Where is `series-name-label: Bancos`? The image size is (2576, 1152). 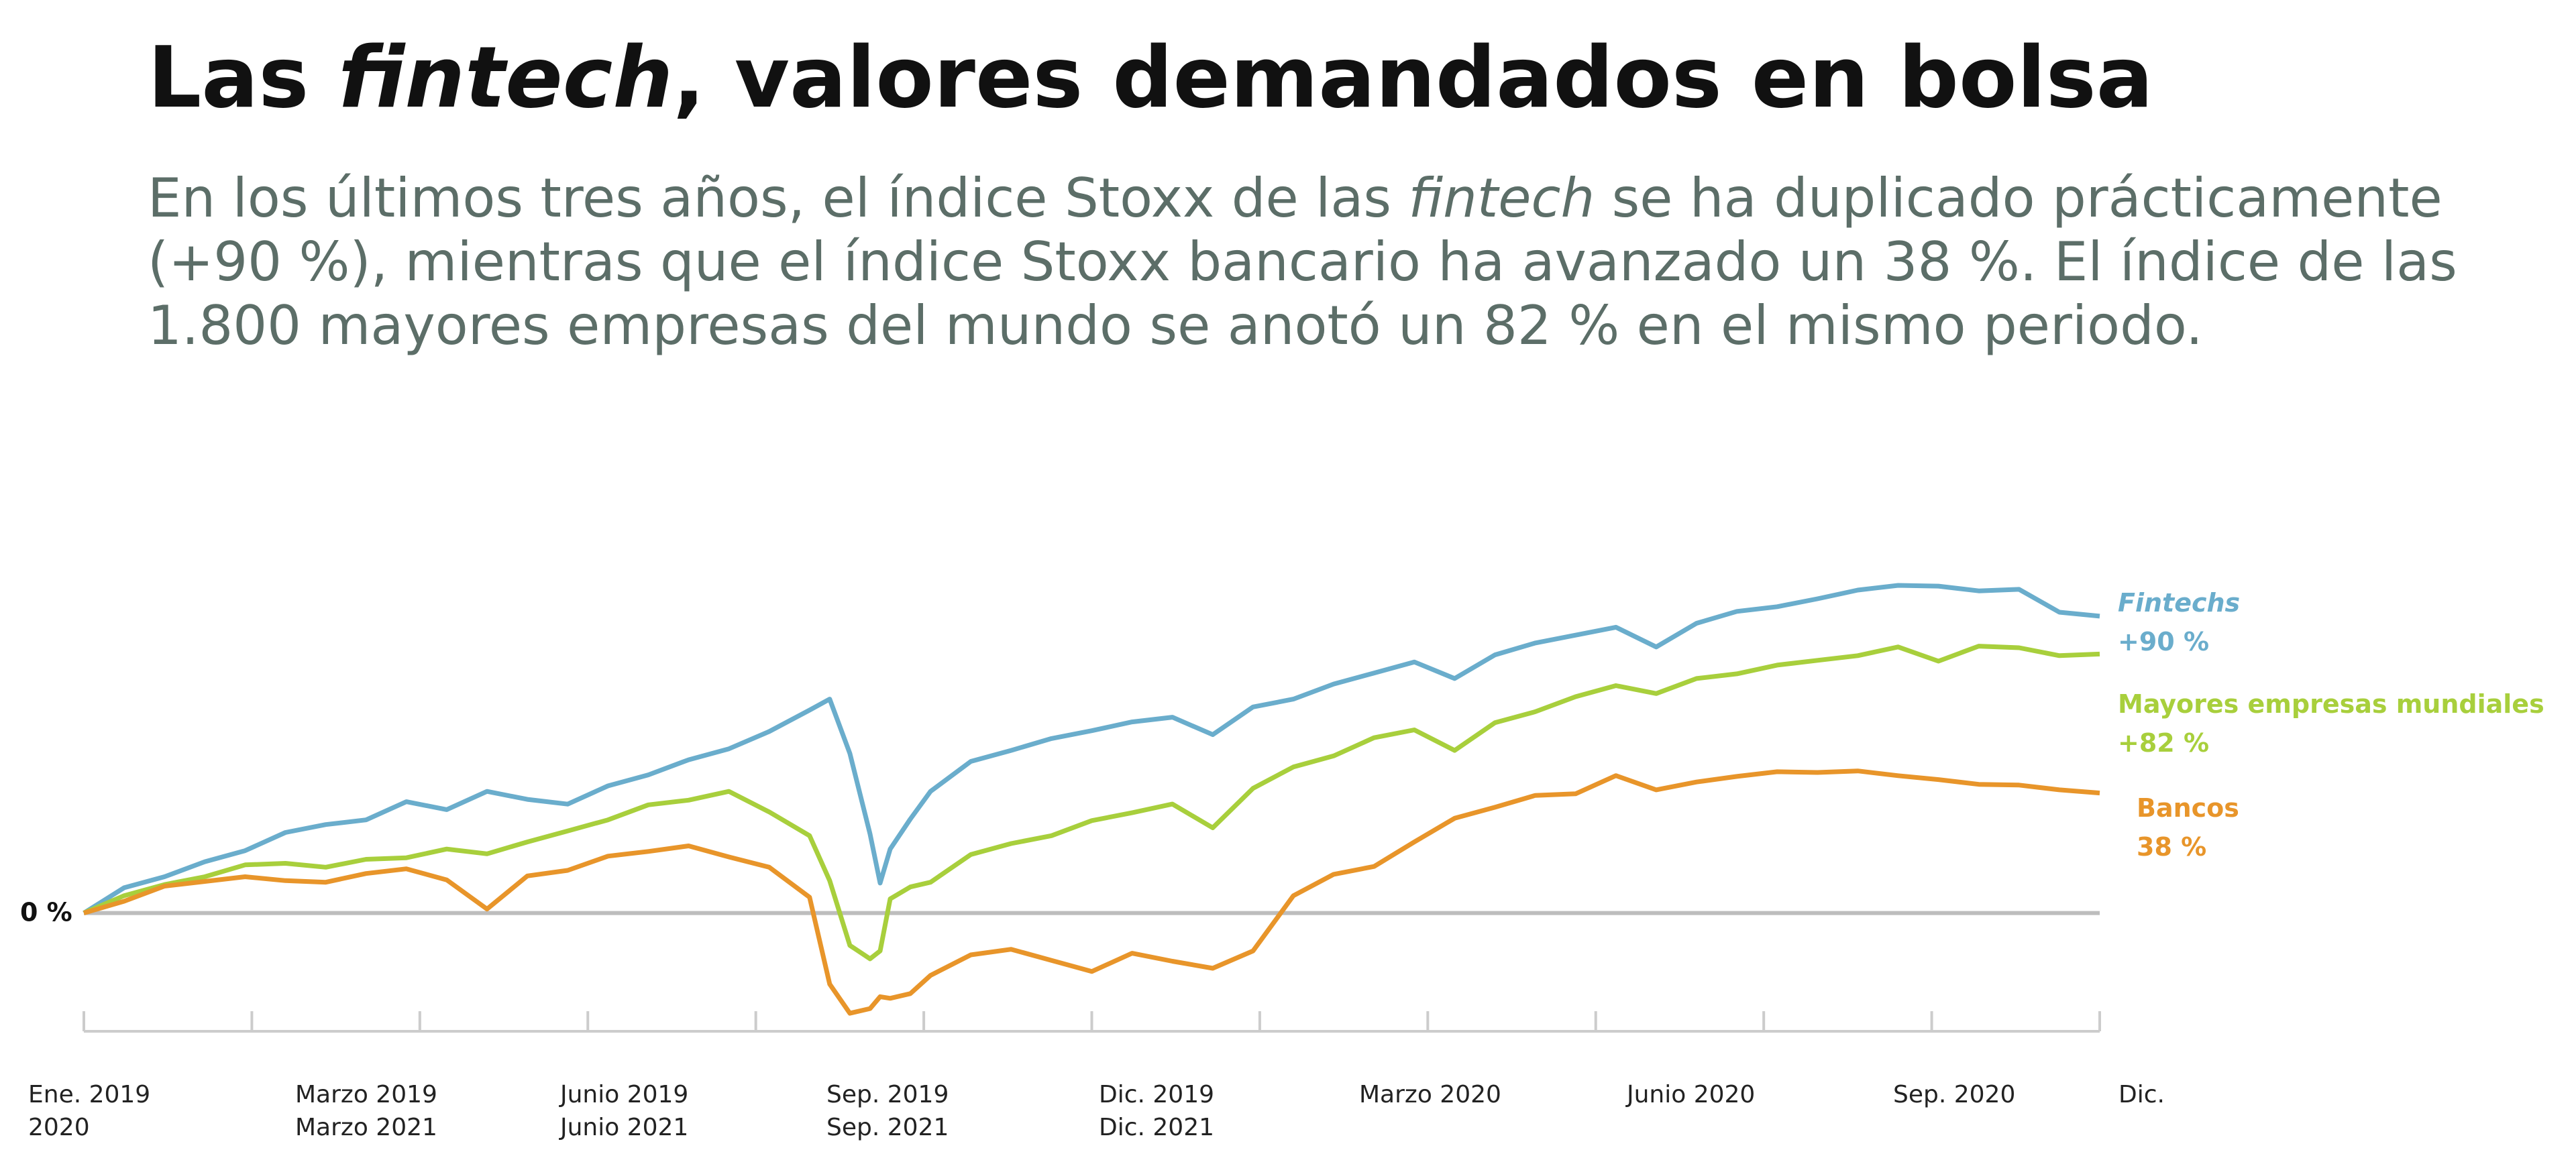 series-name-label: Bancos is located at coordinates (2188, 808).